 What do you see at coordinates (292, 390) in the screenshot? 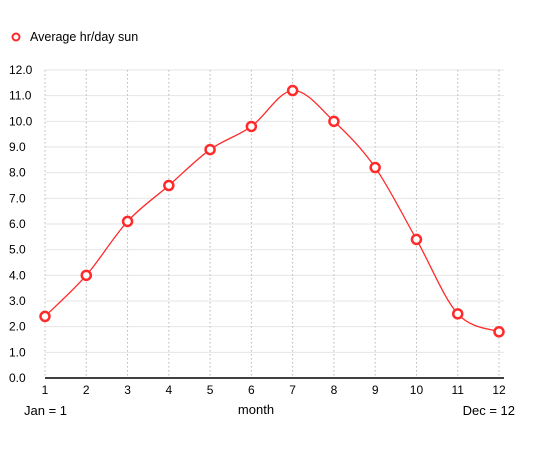
I see `x-tick-label: 7` at bounding box center [292, 390].